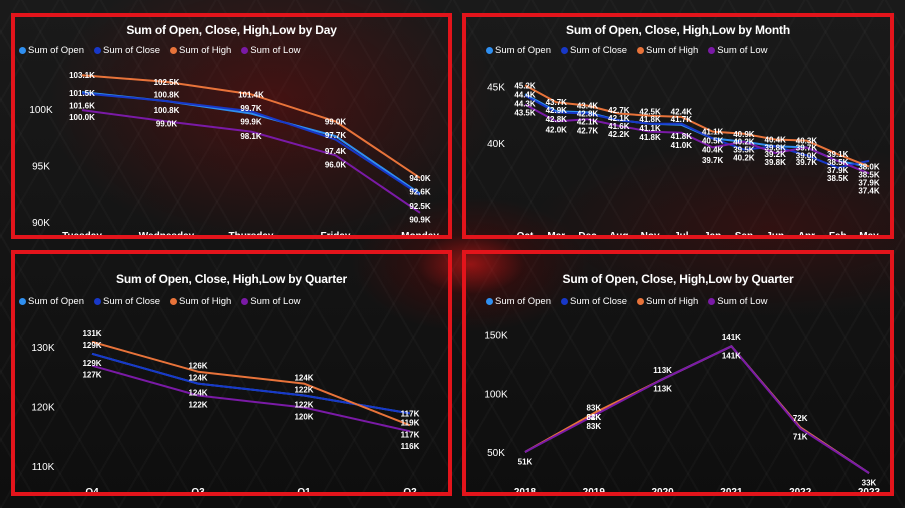  What do you see at coordinates (336, 121) in the screenshot?
I see `data-label: 99.0K` at bounding box center [336, 121].